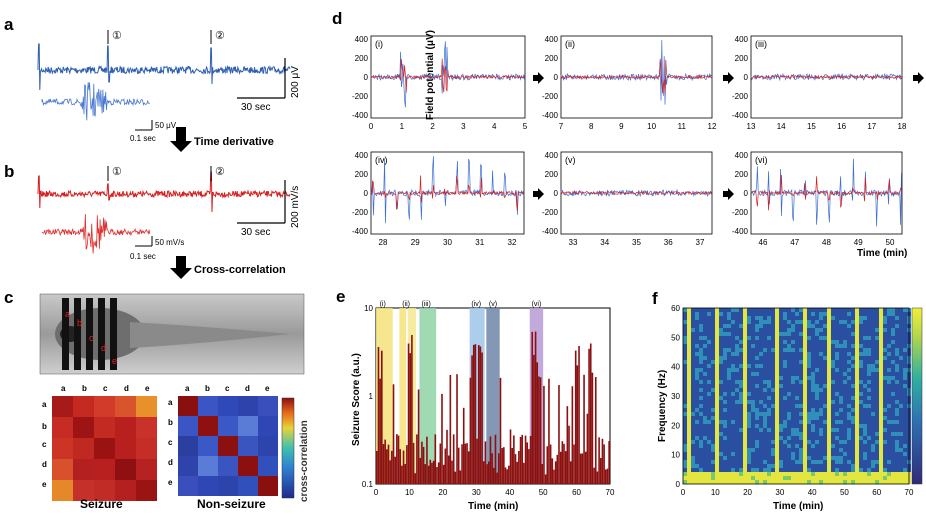 The image size is (926, 514). I want to click on inset-scale-t-b: 0.1 sec, so click(143, 256).